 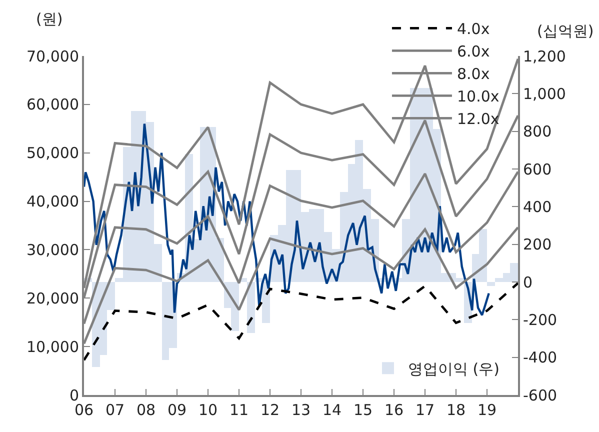 I want to click on y-tick-label: 70,000, so click(x=52, y=56).